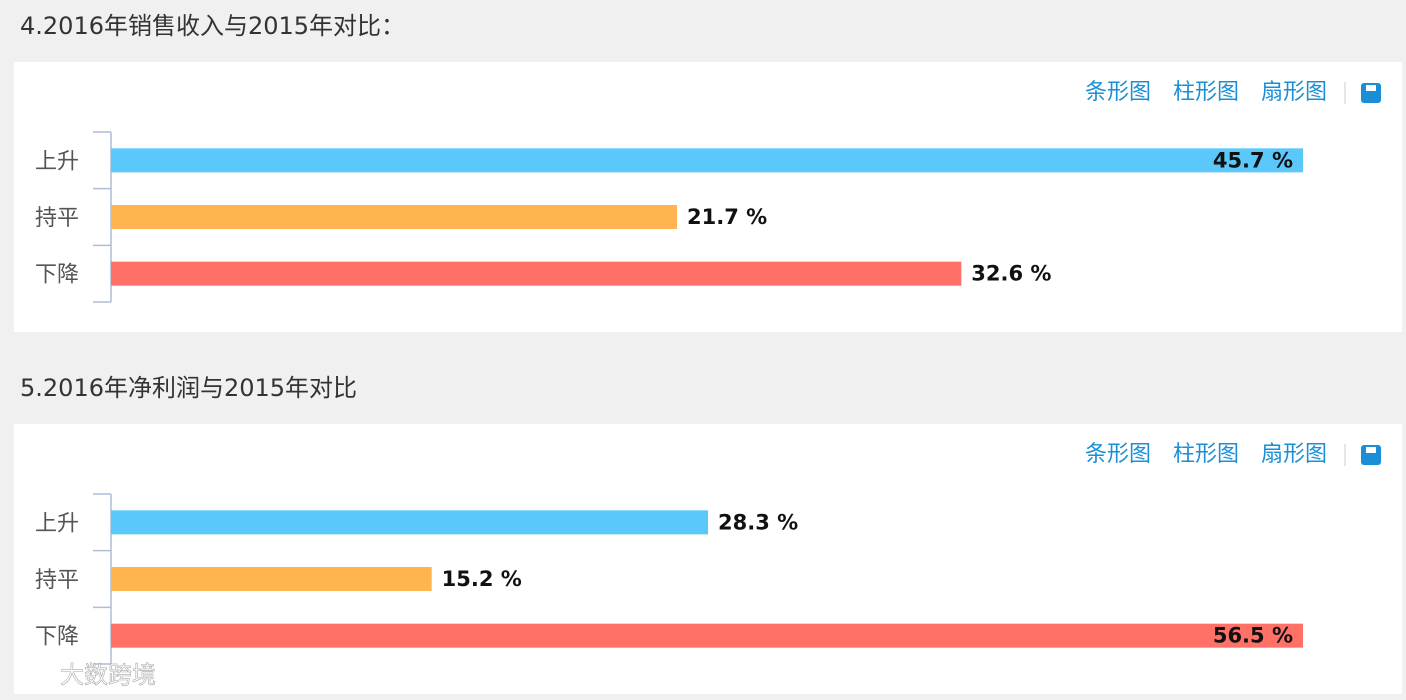 This screenshot has width=1406, height=700. What do you see at coordinates (758, 522) in the screenshot?
I see `value-label: 28.3 %` at bounding box center [758, 522].